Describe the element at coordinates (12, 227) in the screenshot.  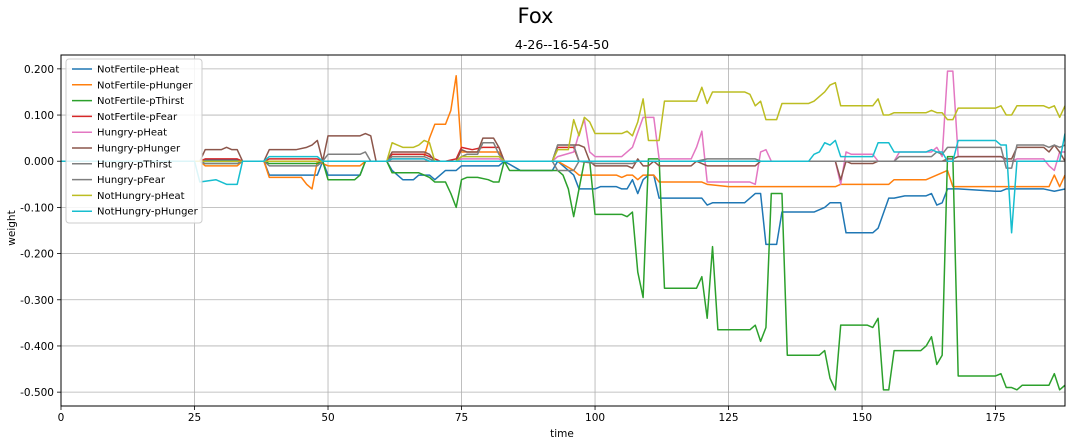
I see `y-axis-label: weight` at that location.